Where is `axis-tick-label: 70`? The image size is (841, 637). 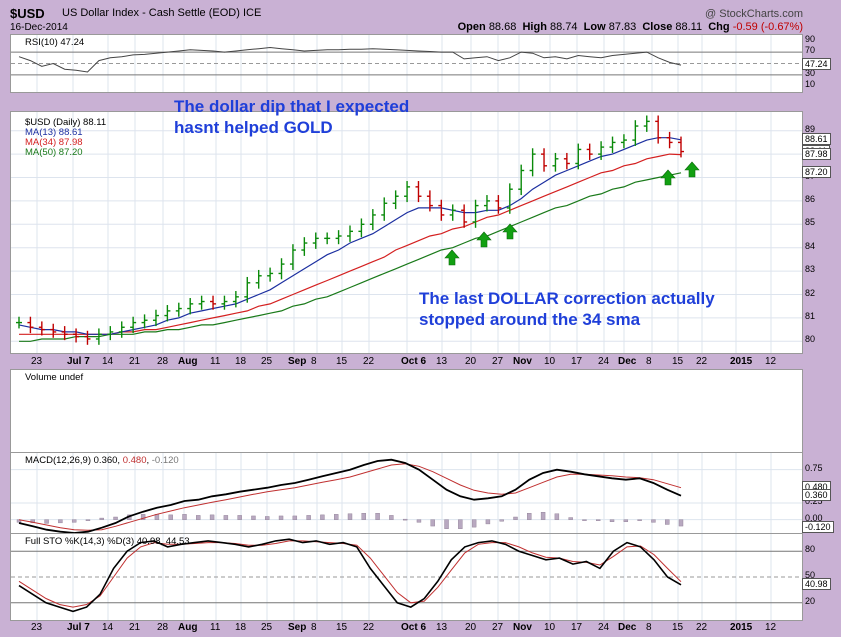
axis-tick-label: 70 is located at coordinates (810, 50).